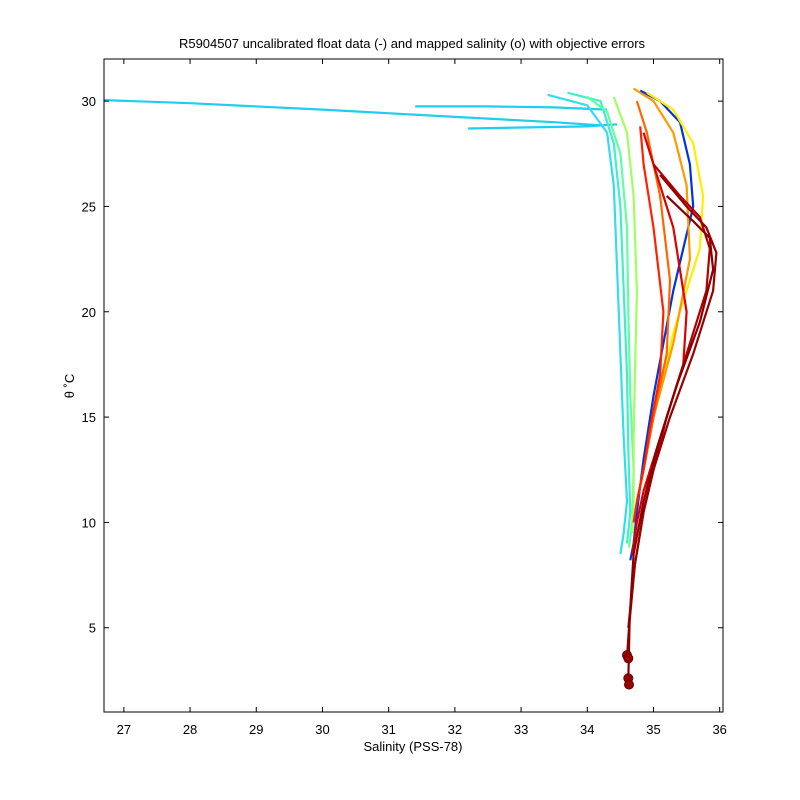  Describe the element at coordinates (92, 628) in the screenshot. I see `y-tick-label: 5` at that location.